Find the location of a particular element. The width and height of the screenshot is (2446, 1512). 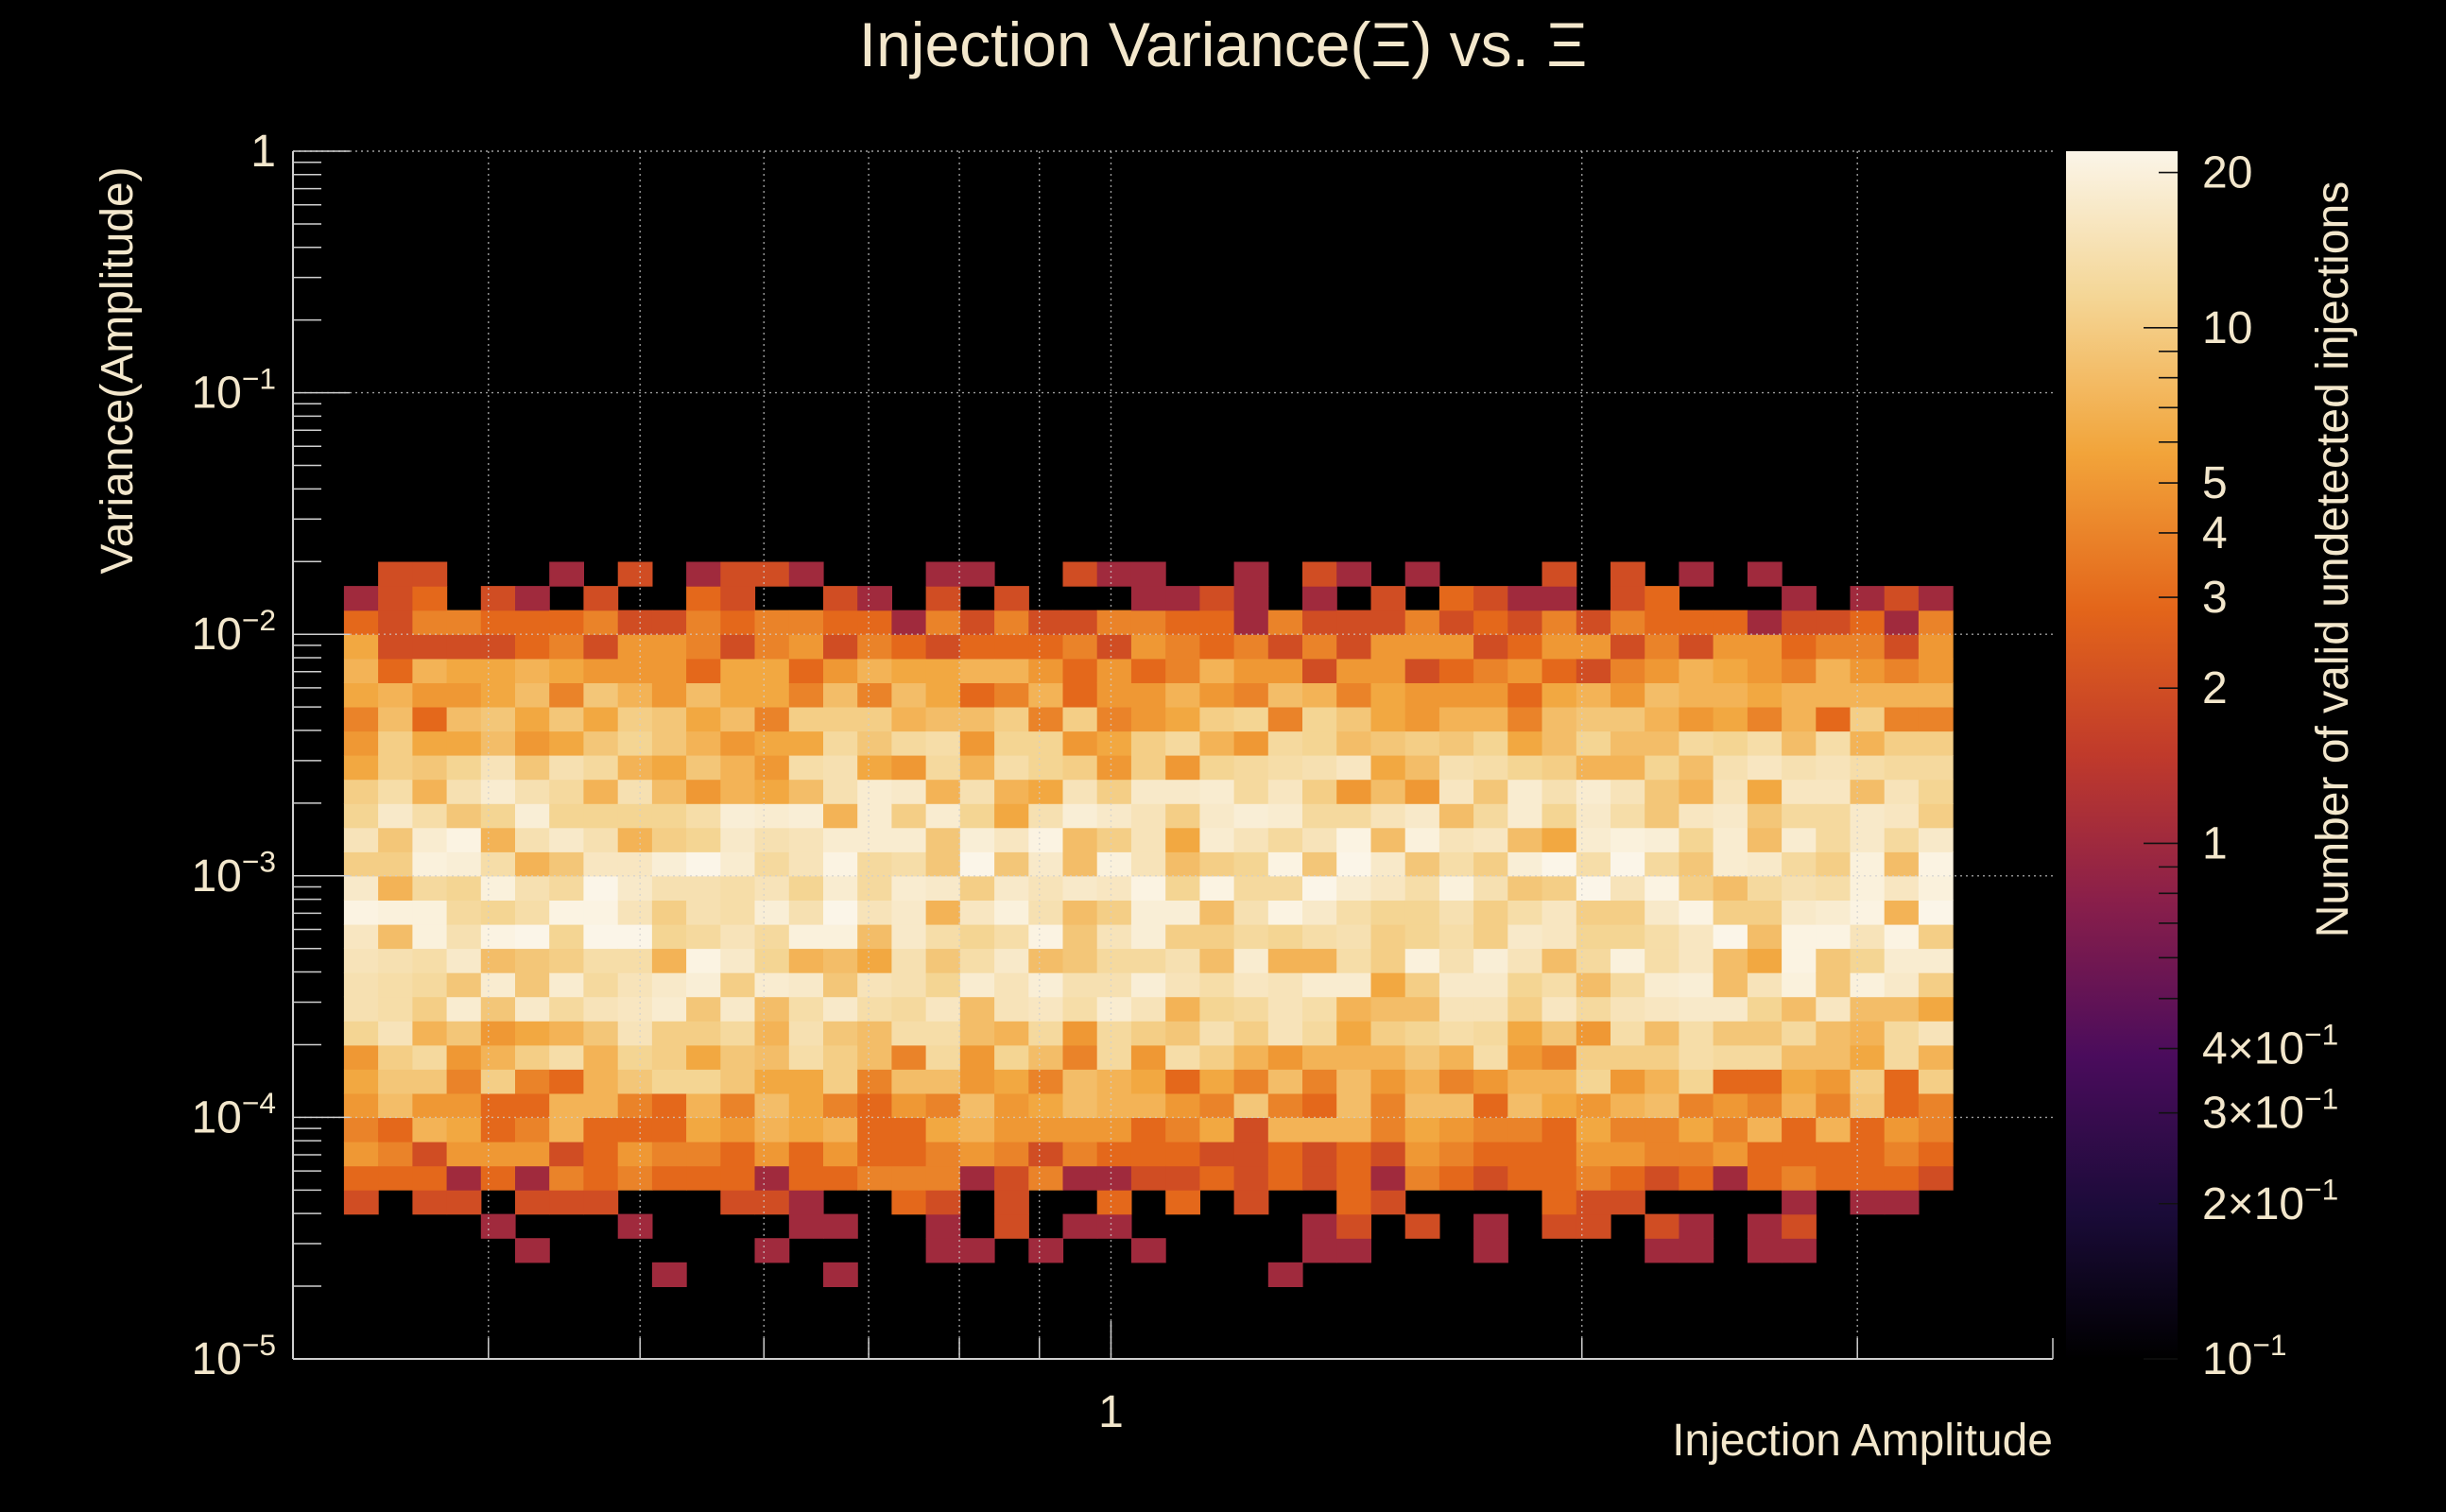

colorbar-ticks: 20 10 54 3 2 1 4×10−1 3×10⁻¹ 2×10−1 10−1 is located at coordinates (2241, 766).